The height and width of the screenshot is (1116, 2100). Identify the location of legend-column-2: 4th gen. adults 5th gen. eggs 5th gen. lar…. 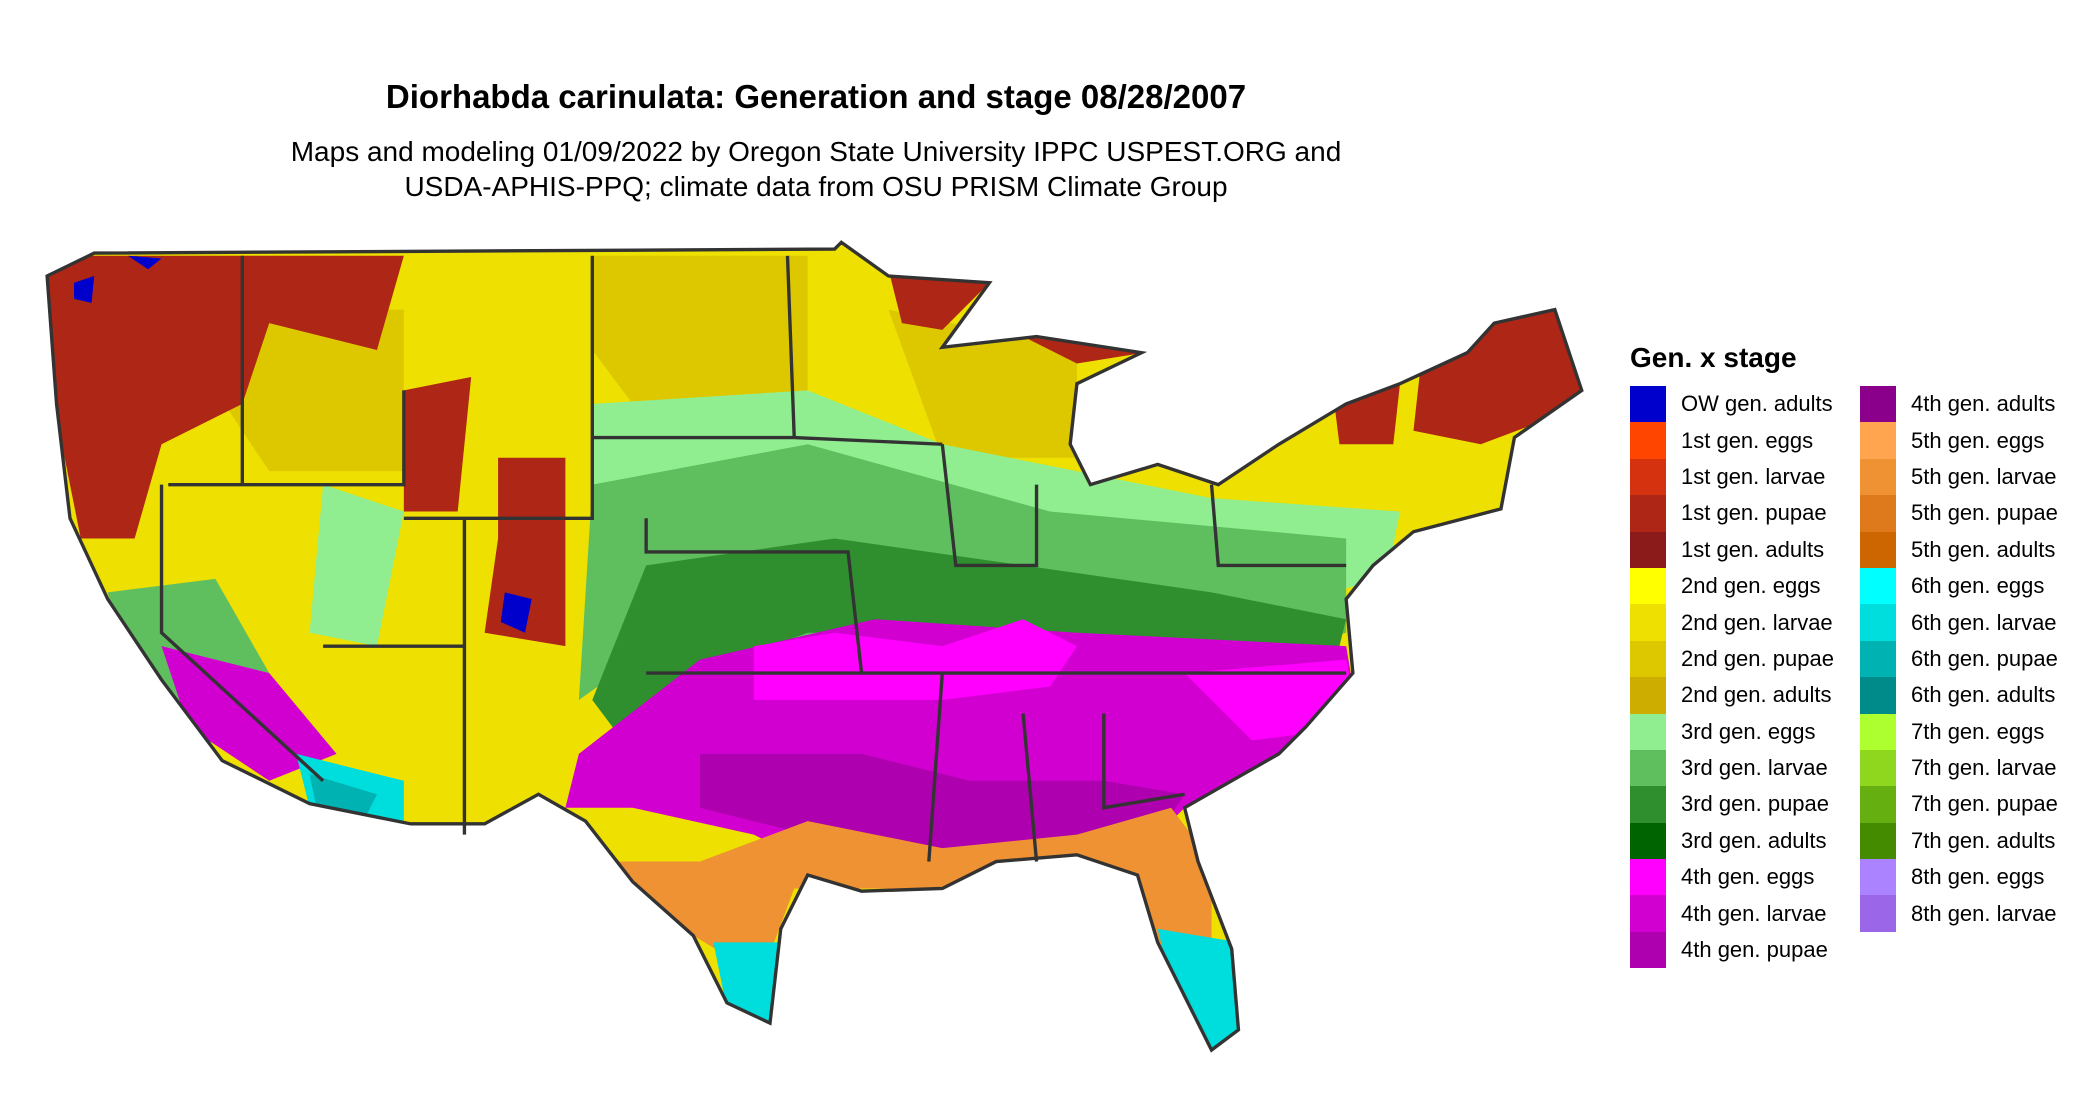
(1959, 659).